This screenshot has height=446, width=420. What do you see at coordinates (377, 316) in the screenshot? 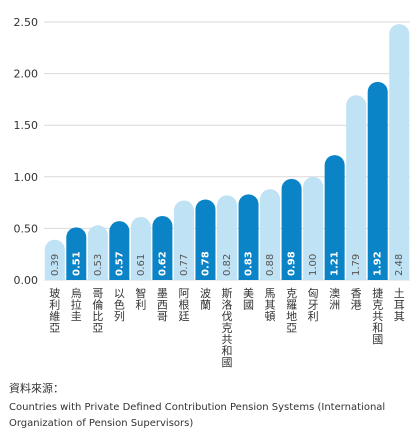
I see `category-label: 捷克共和國` at bounding box center [377, 316].